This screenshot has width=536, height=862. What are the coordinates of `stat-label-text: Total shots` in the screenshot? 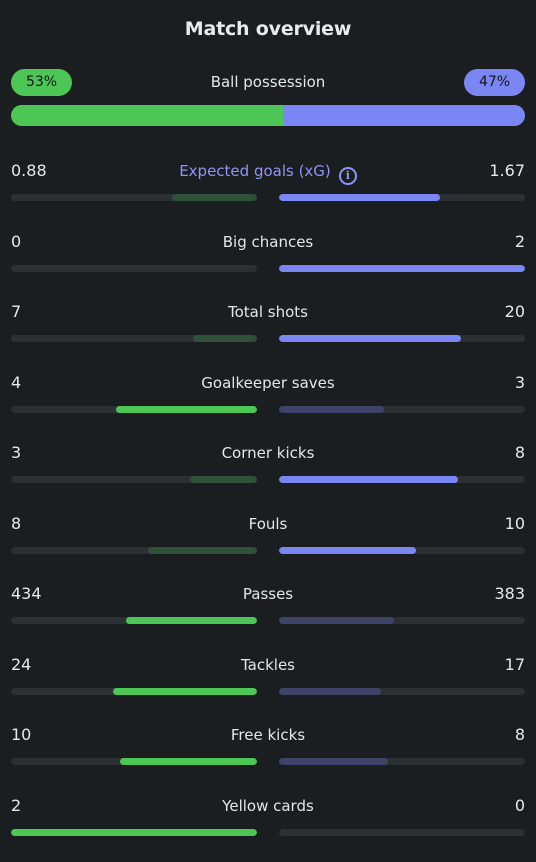 It's located at (268, 312).